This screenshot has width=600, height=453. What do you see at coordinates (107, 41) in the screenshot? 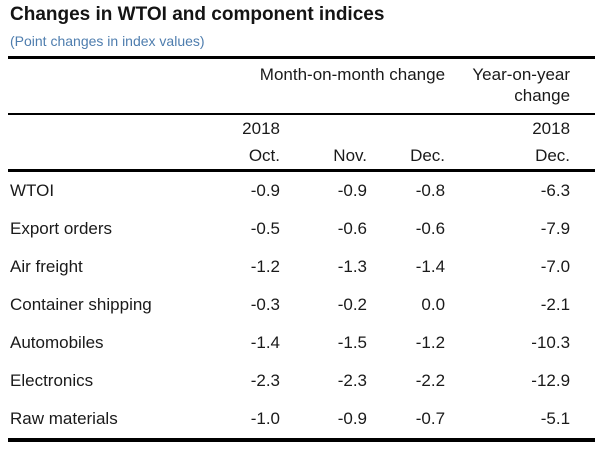
I see `page-subtitle: (Point changes in index values)` at bounding box center [107, 41].